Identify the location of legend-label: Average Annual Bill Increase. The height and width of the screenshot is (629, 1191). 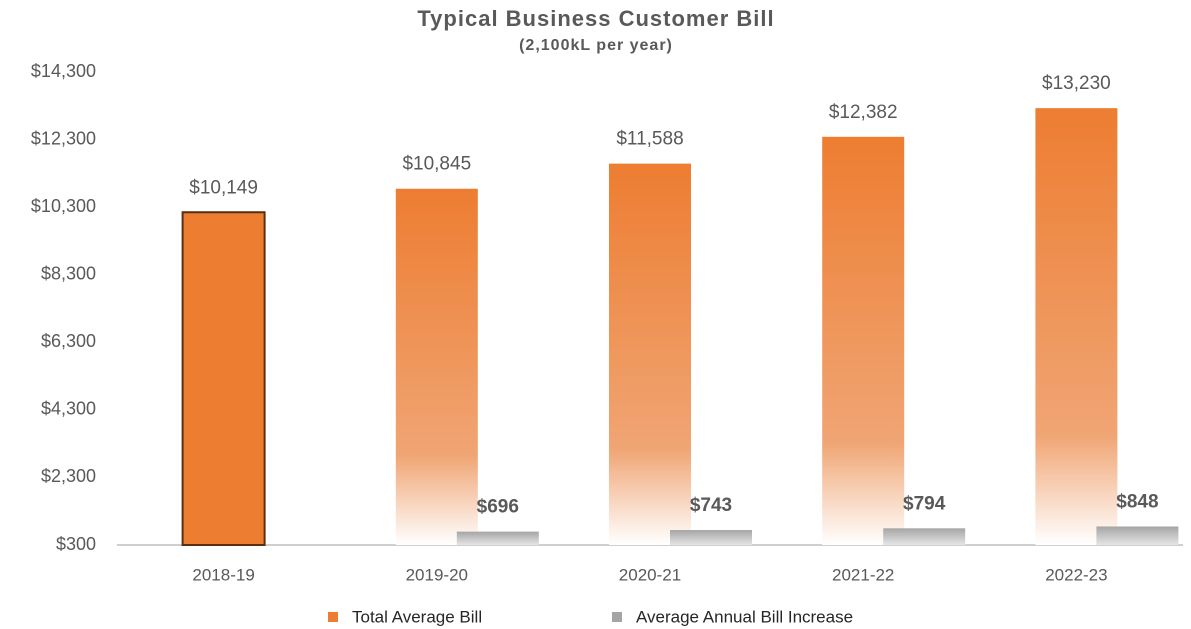
(744, 616).